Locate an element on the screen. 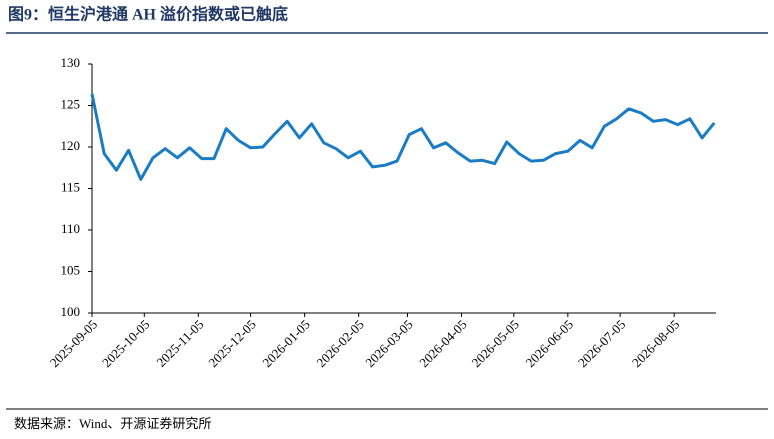  x-tick-label: 2025-10-05 is located at coordinates (126, 344).